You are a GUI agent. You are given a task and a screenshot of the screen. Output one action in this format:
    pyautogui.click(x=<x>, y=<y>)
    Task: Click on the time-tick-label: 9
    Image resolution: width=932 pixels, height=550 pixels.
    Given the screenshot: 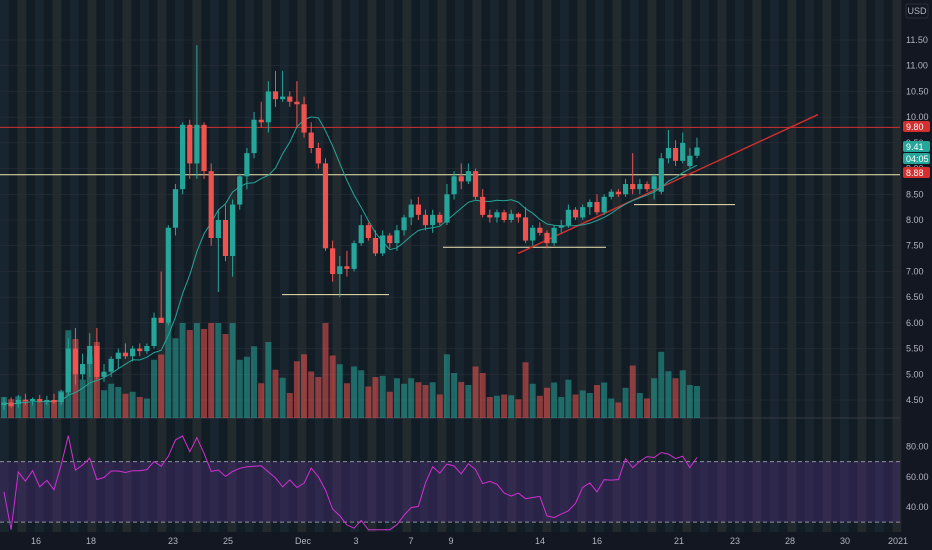 What is the action you would take?
    pyautogui.click(x=450, y=541)
    